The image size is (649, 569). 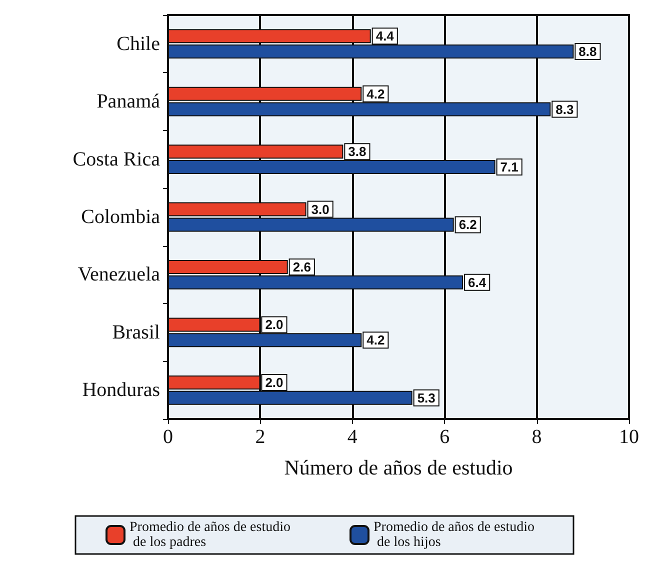 What do you see at coordinates (467, 224) in the screenshot?
I see `data-label: 6.2` at bounding box center [467, 224].